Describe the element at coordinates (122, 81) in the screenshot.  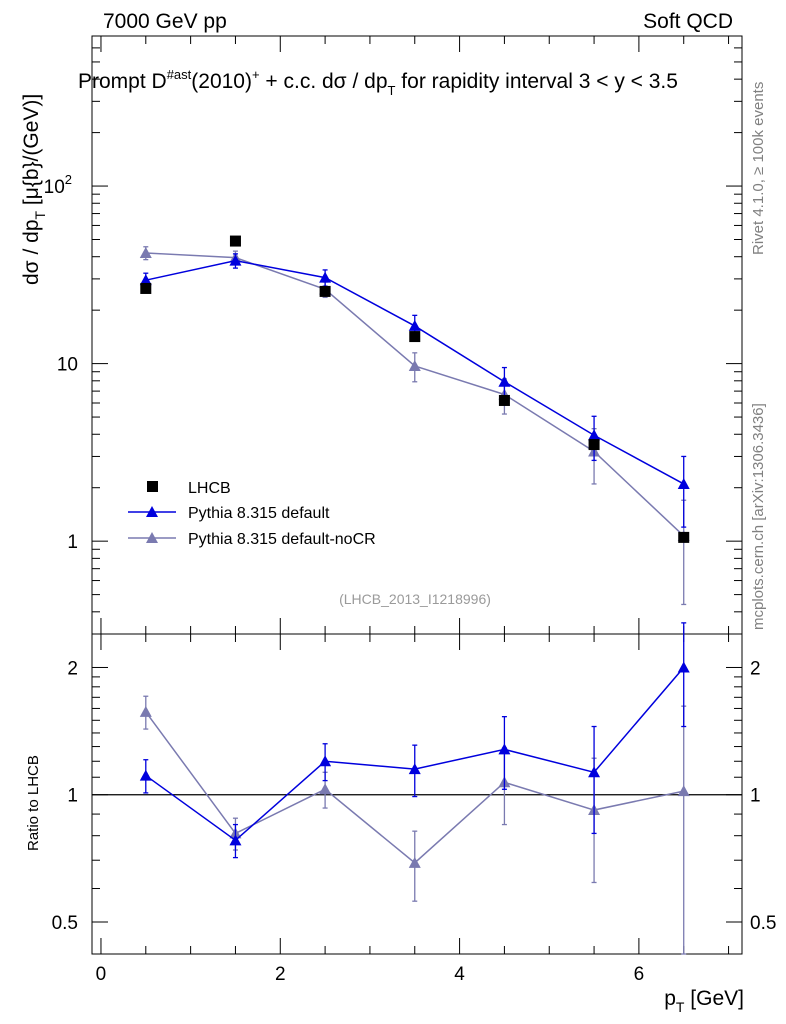
I see `plot-title-a: Prompt D` at that location.